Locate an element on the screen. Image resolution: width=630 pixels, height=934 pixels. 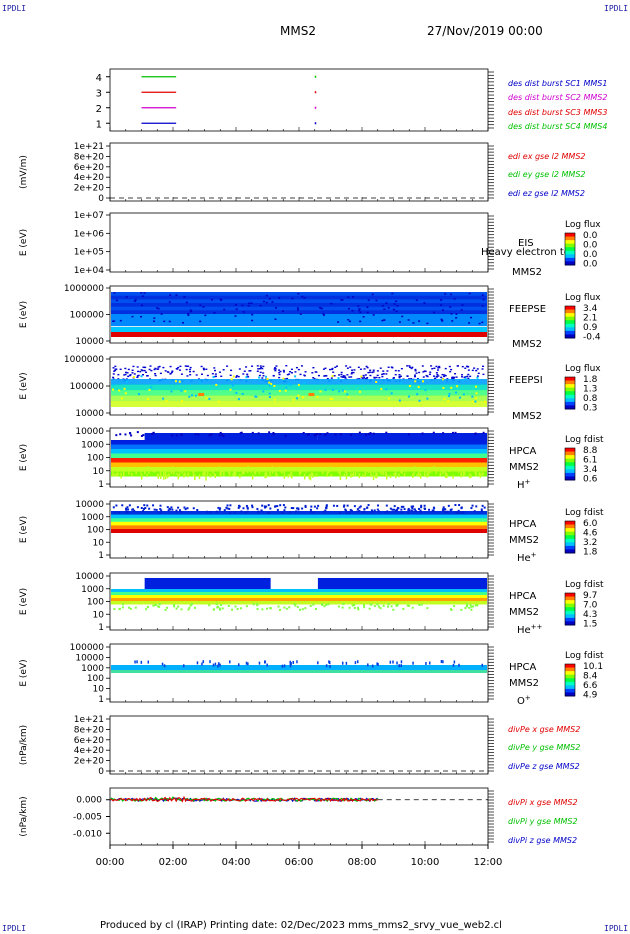
divpe-legend-item: divPe x gse MMS2 is located at coordinates (544, 729).